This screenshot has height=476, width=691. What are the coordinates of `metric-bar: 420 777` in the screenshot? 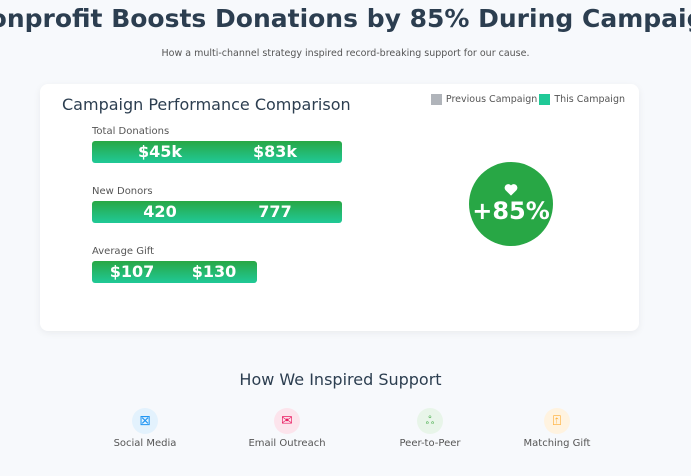 It's located at (217, 212).